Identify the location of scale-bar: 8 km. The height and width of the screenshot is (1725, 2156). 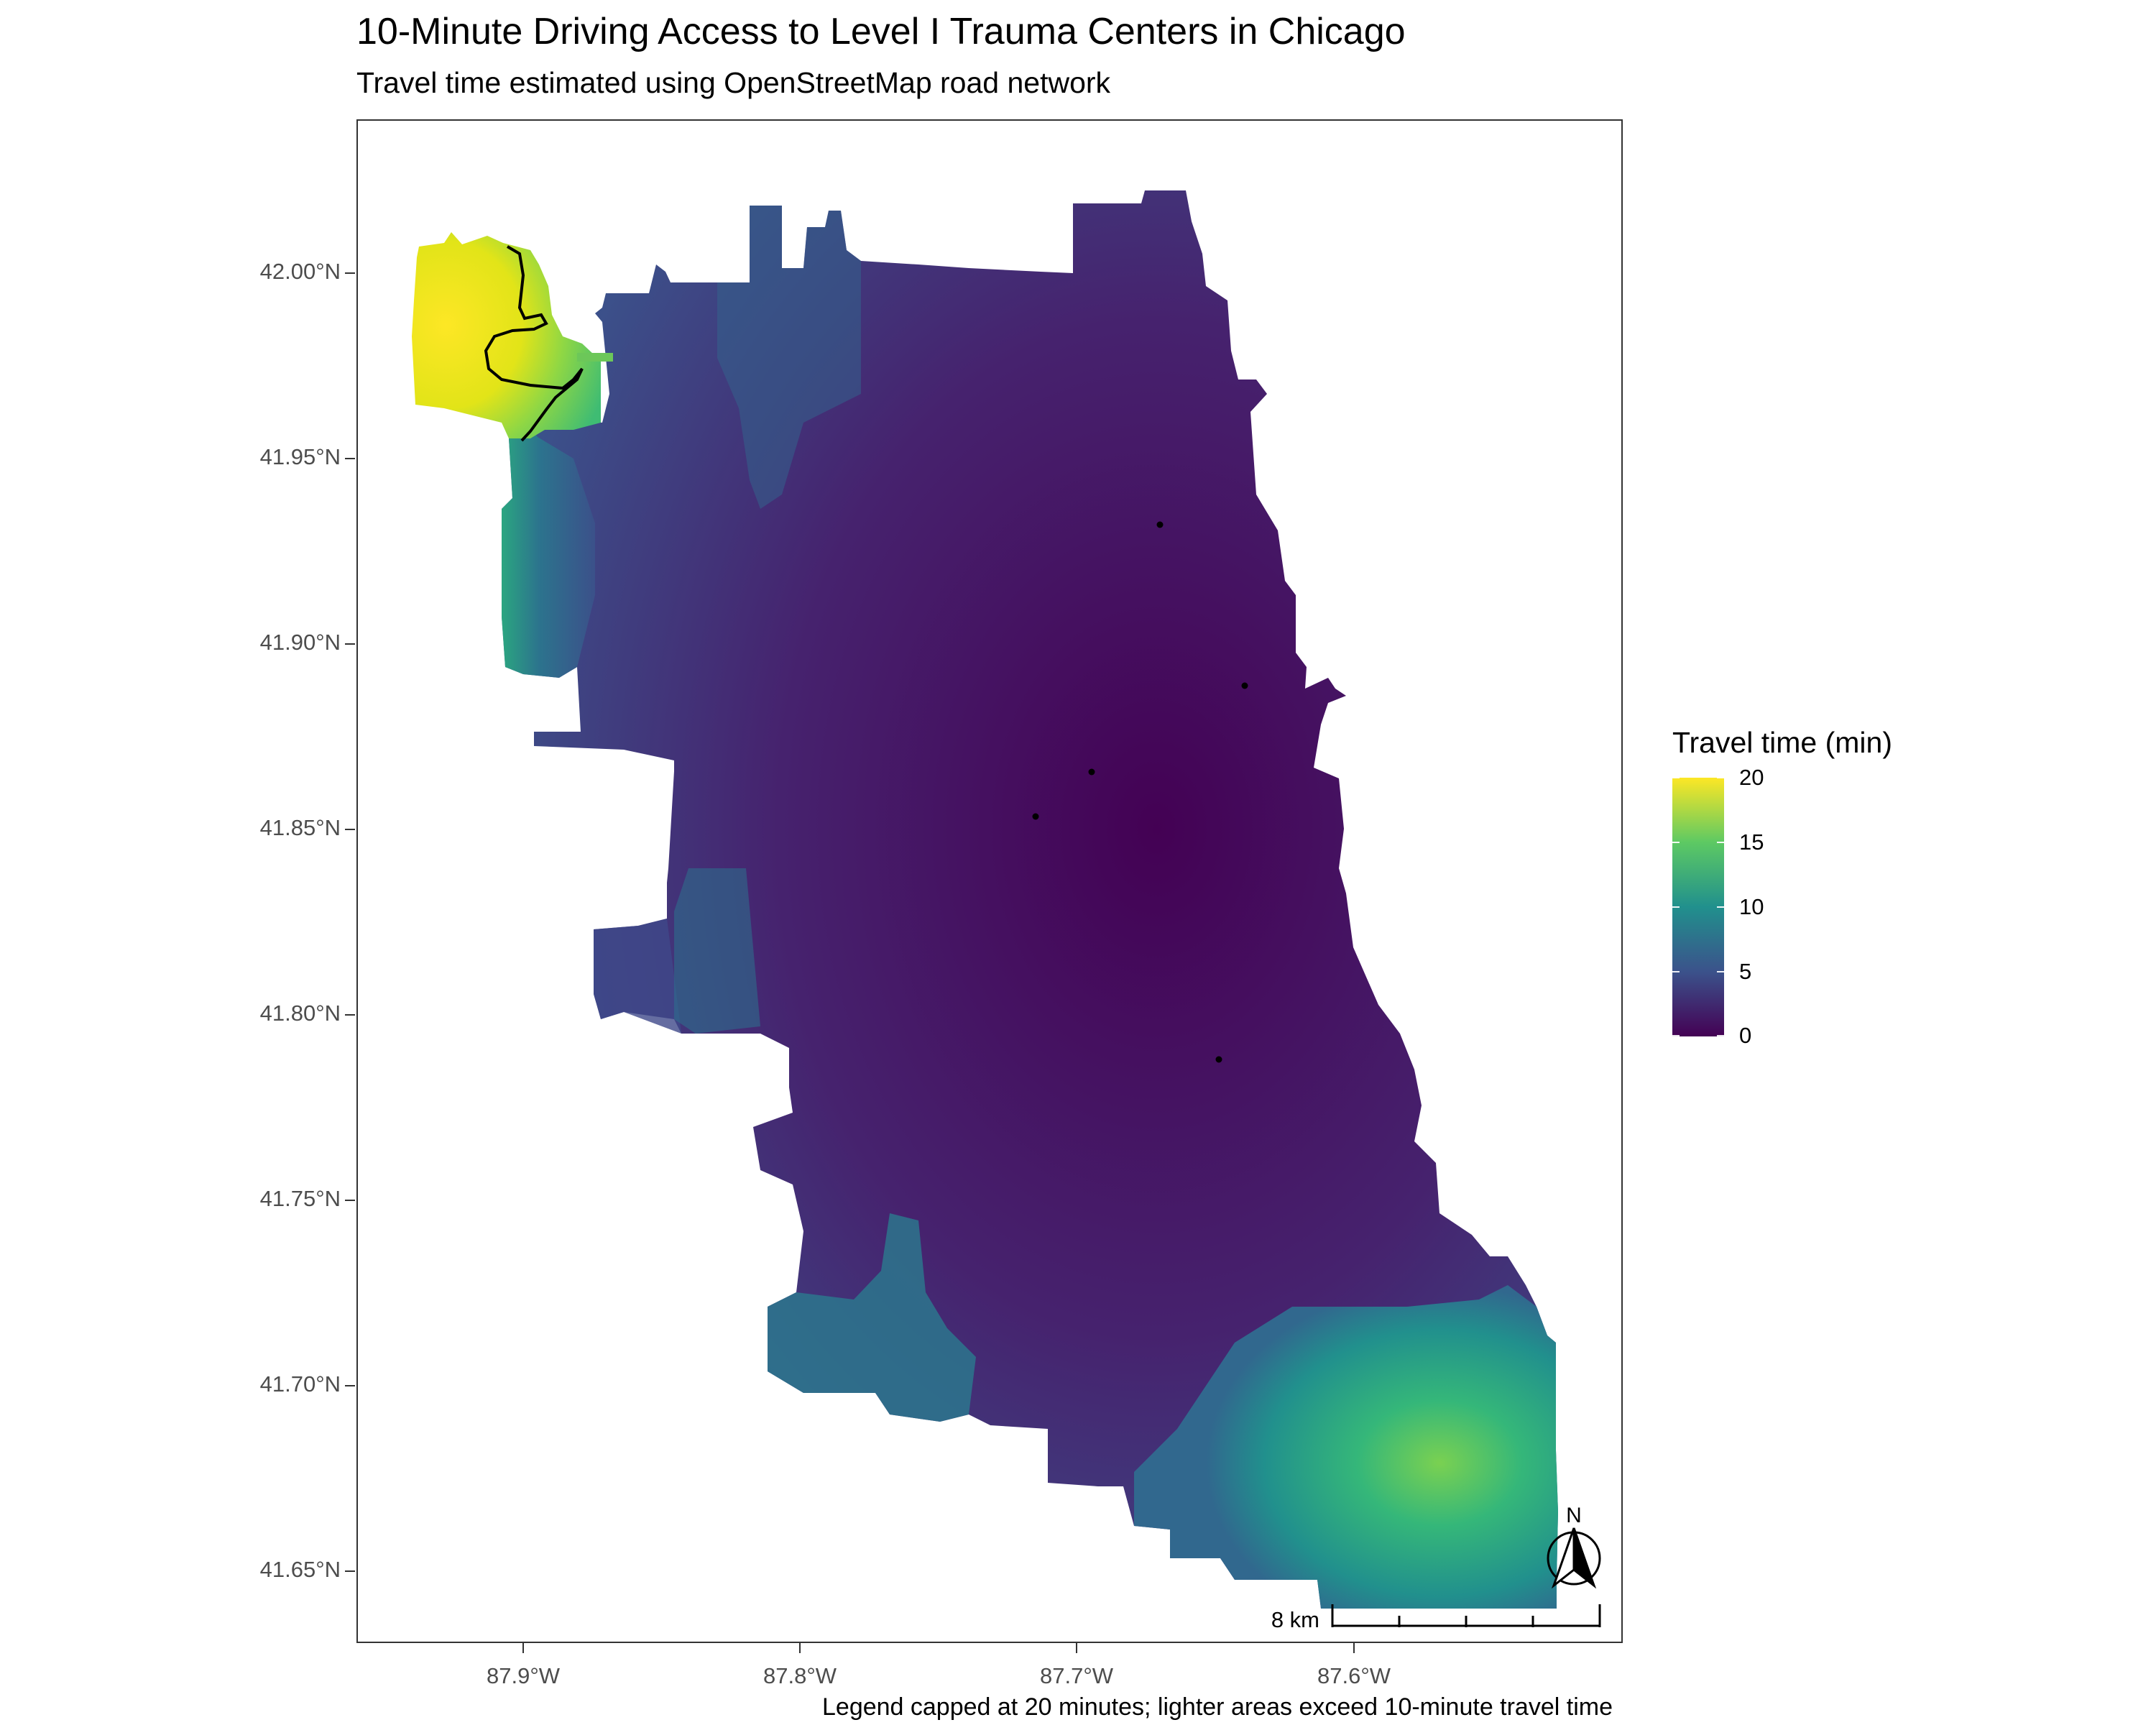
(1436, 1618).